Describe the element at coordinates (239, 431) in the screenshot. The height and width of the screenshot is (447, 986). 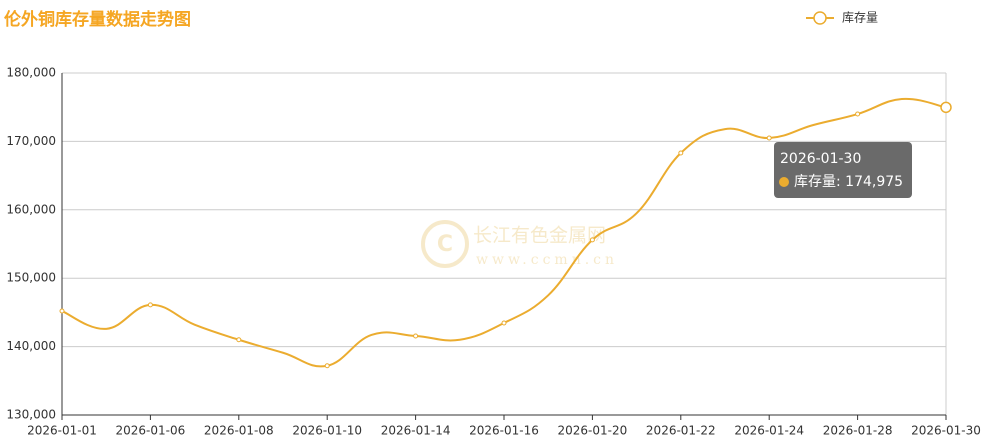
I see `x-tick-label: 2026-01-08` at that location.